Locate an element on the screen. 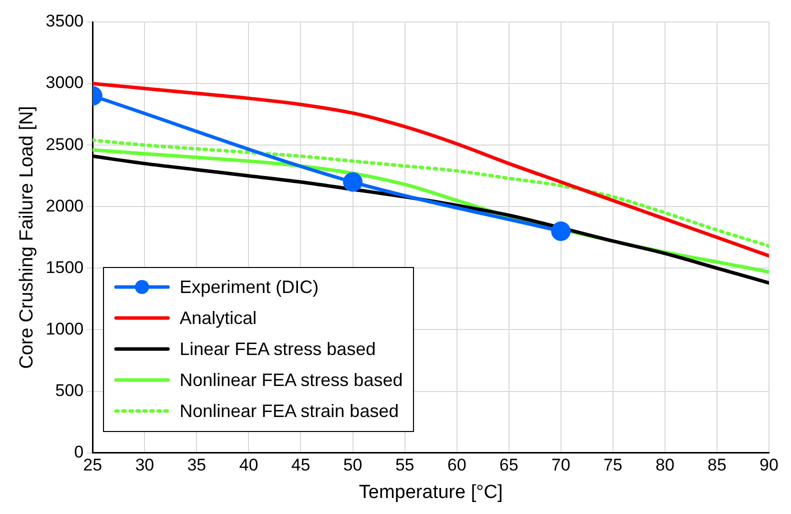 The image size is (791, 514). x-tick-label: 60 is located at coordinates (456, 465).